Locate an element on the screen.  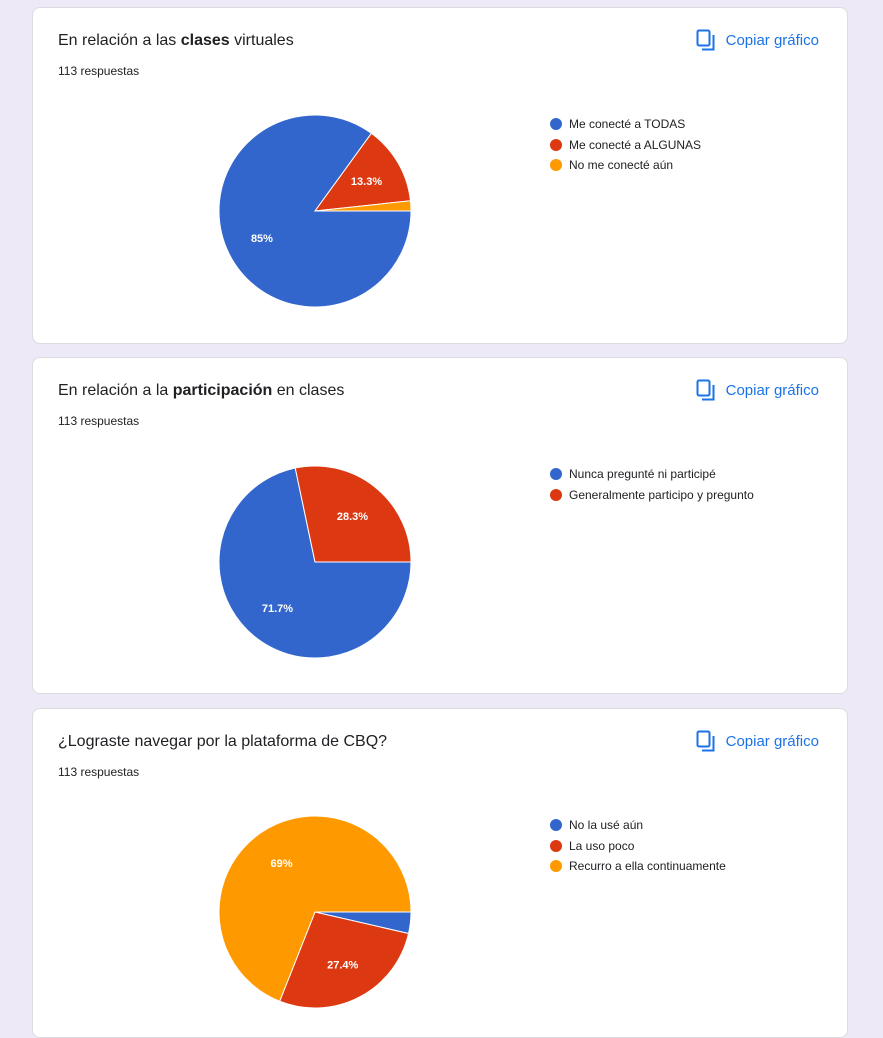
legend-item: No la usé aún is located at coordinates (638, 825).